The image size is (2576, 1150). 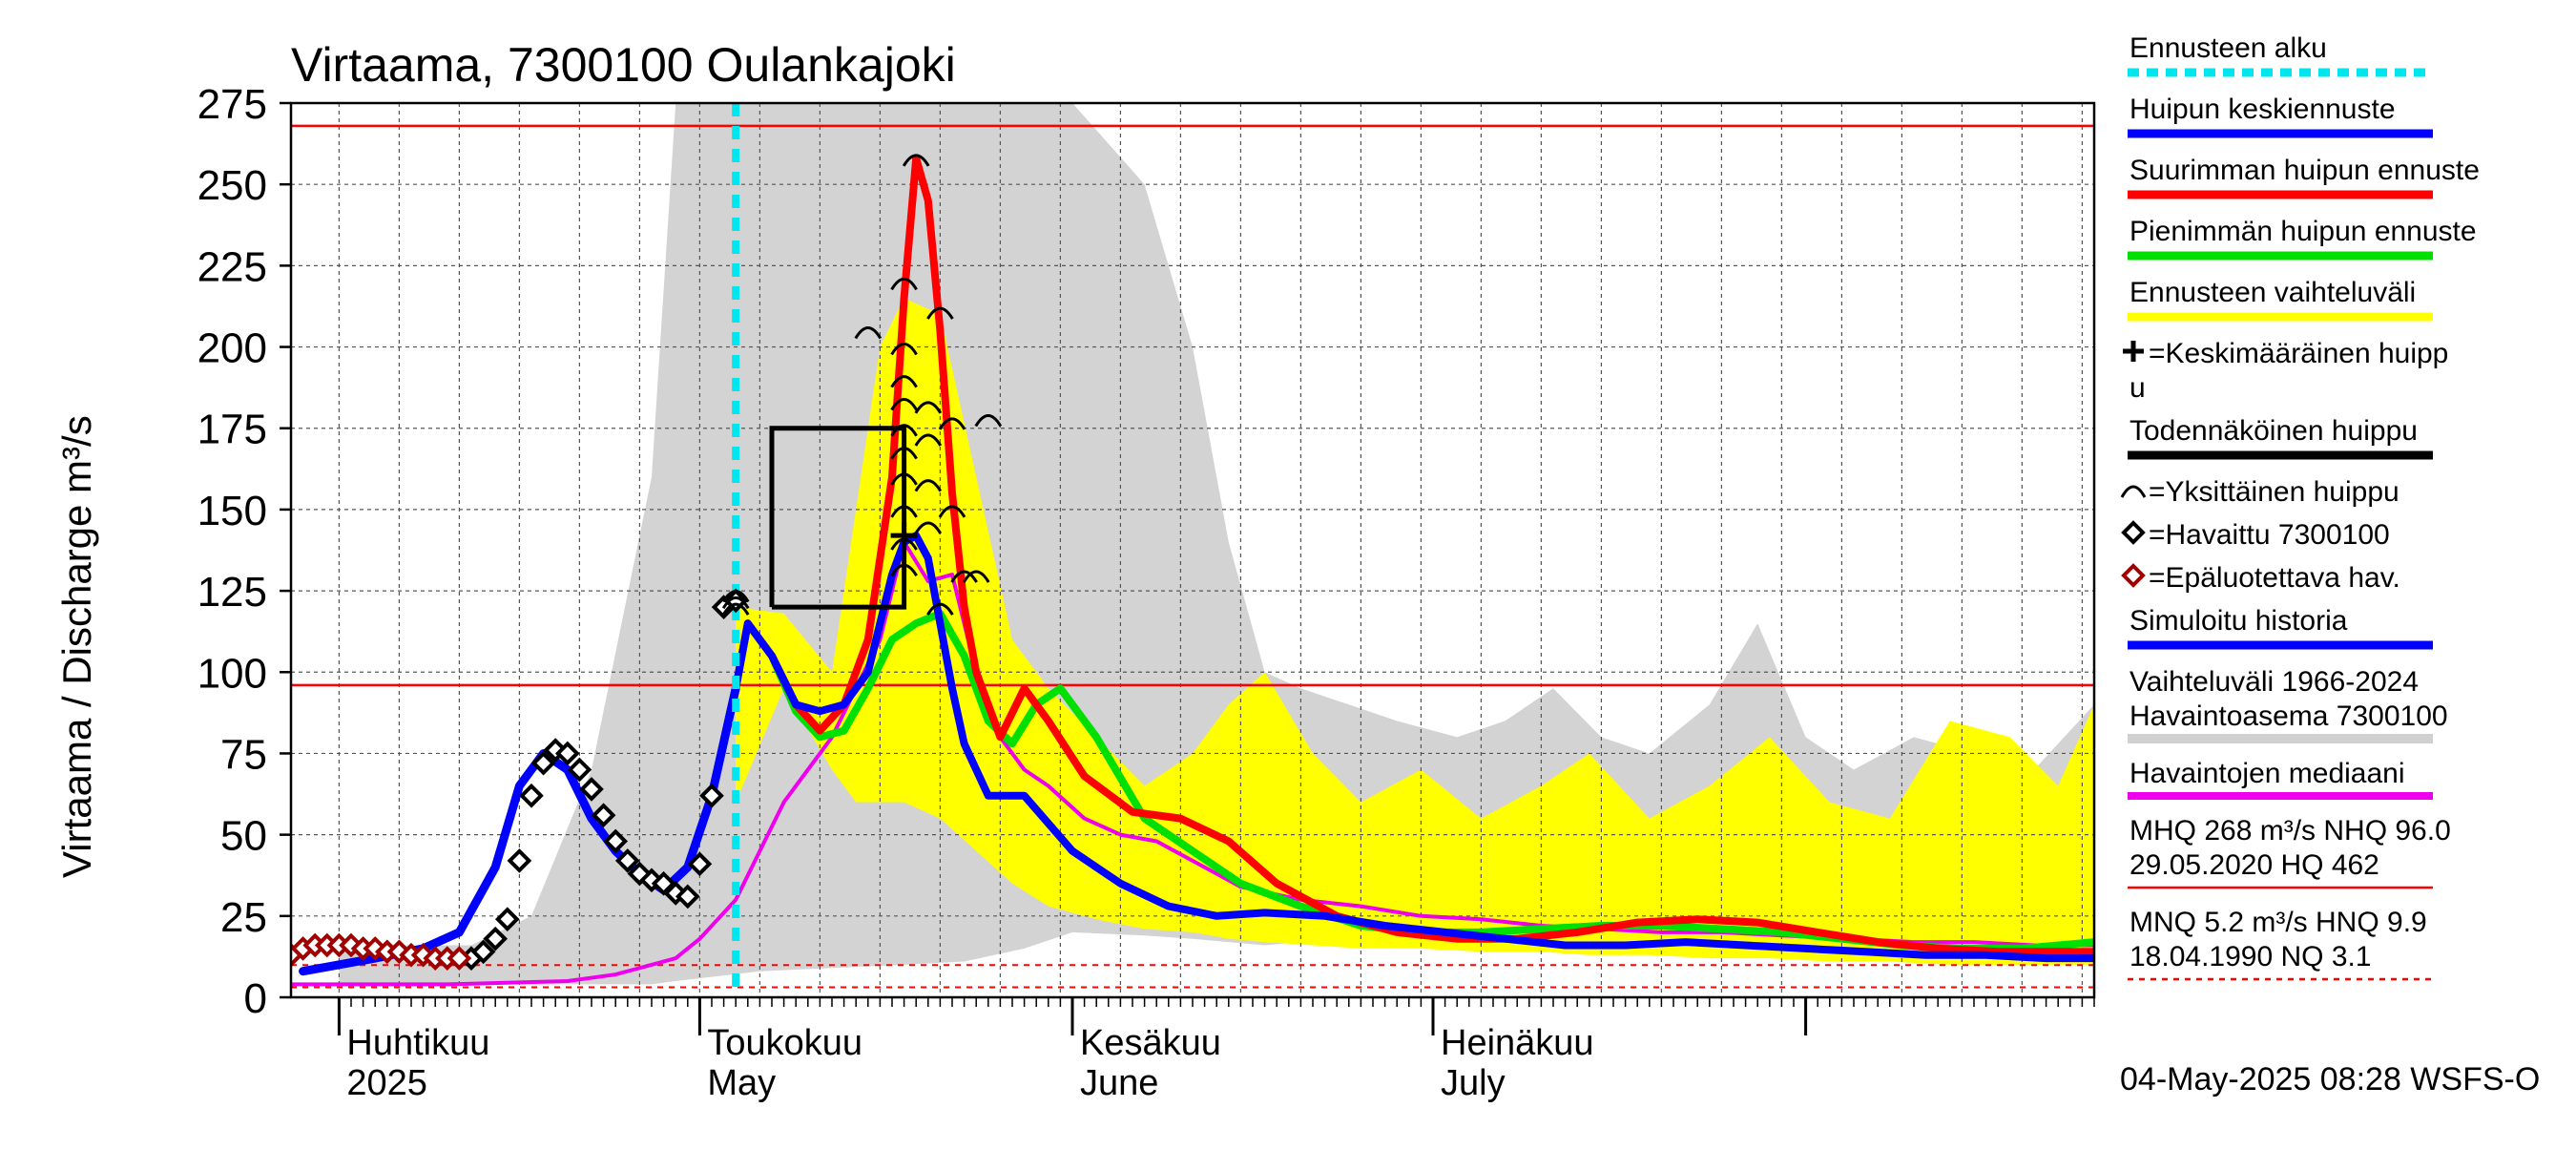 I want to click on legend-label: 29.05.2020 HQ 462, so click(x=2254, y=865).